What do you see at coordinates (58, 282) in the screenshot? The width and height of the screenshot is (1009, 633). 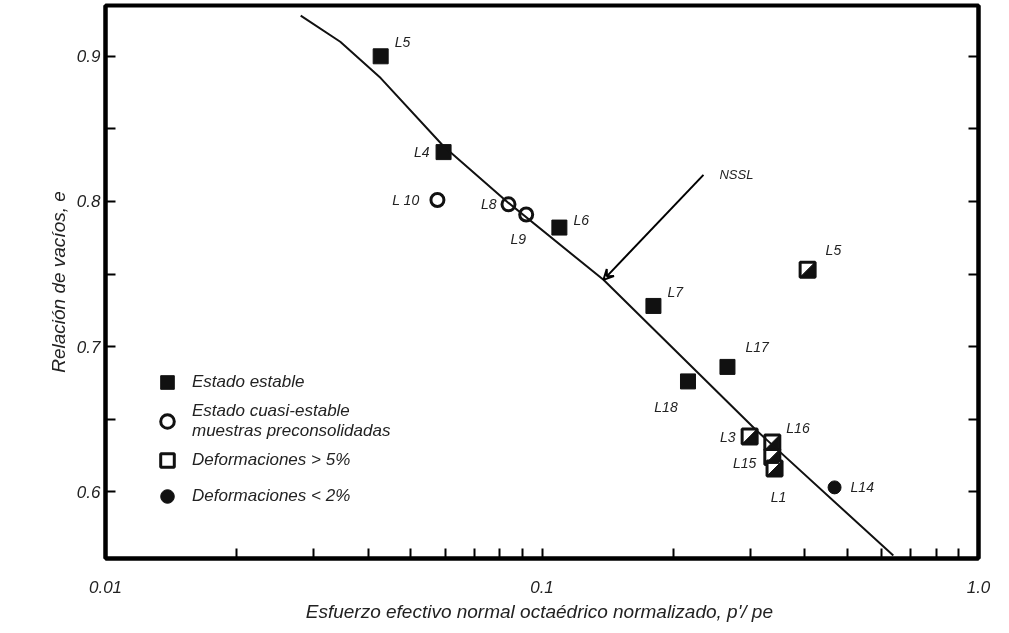 I see `y-axis-title: Relación de vacíos, e` at bounding box center [58, 282].